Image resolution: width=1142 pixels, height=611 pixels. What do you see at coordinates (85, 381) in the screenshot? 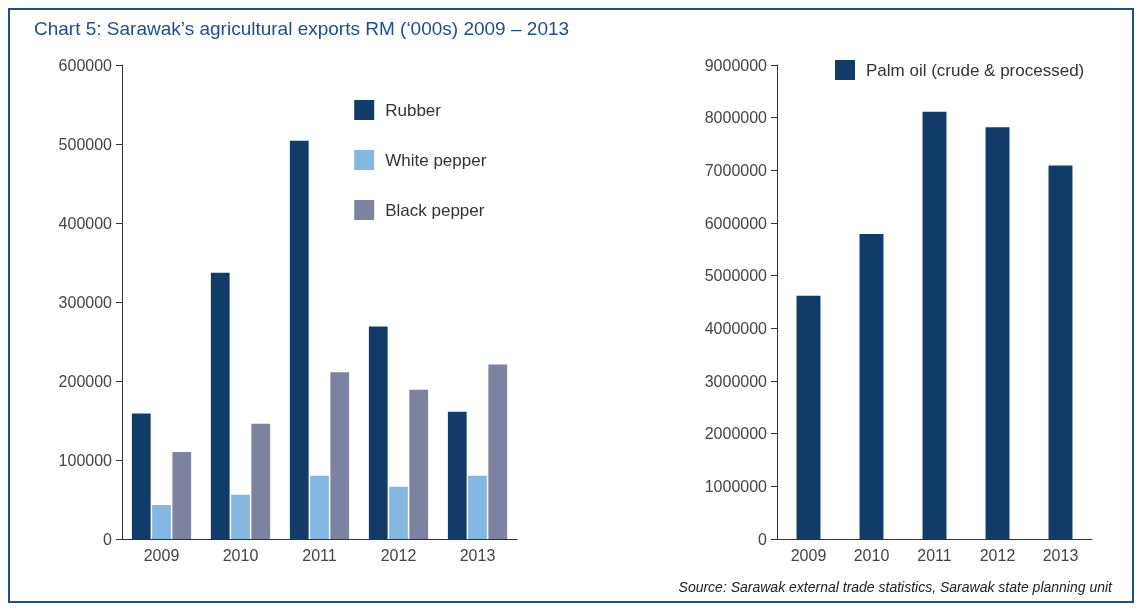
I see `y-tick-label: 200000` at bounding box center [85, 381].